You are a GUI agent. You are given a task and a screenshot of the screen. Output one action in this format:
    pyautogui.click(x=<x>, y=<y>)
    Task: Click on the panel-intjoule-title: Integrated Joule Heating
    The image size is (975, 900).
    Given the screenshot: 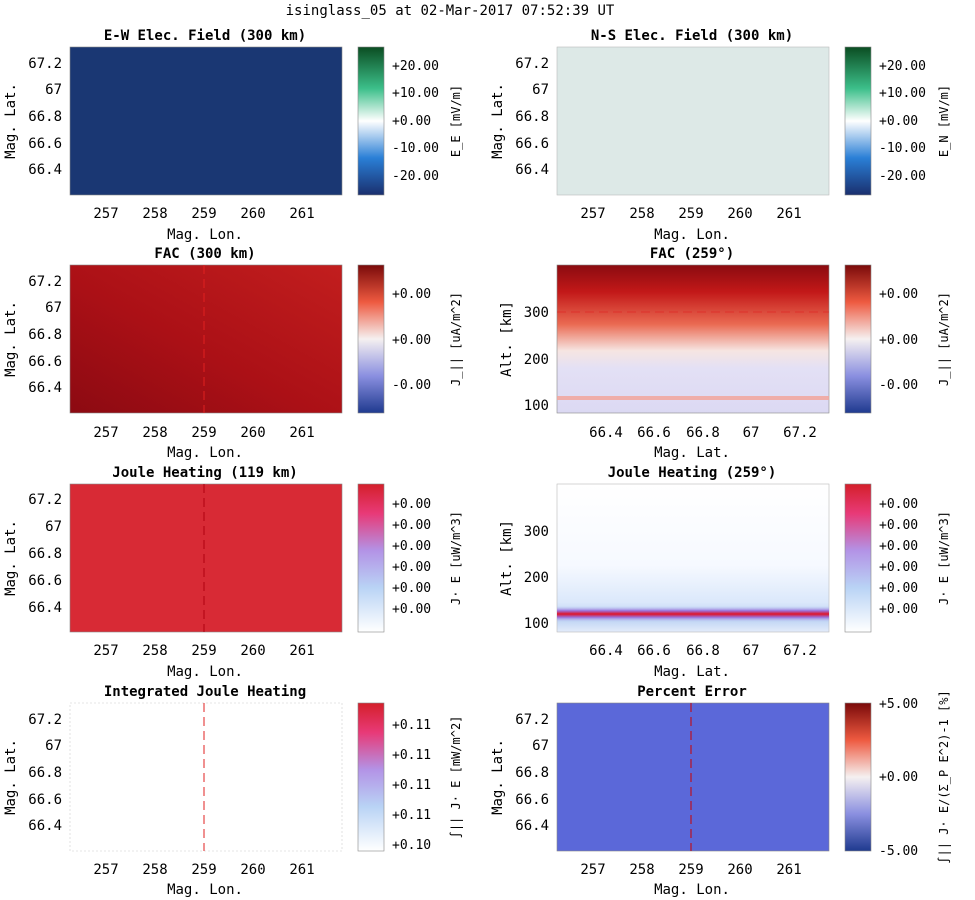 What is the action you would take?
    pyautogui.click(x=205, y=692)
    